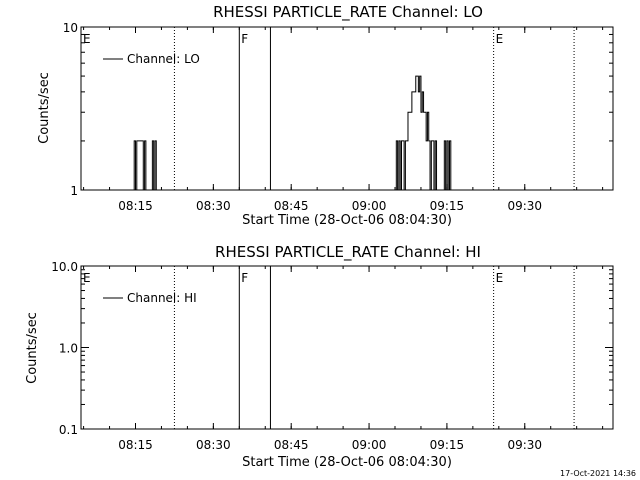 The width and height of the screenshot is (640, 480). I want to click on chart-title: RHESSI PARTICLE_RATE Channel: LO, so click(348, 12).